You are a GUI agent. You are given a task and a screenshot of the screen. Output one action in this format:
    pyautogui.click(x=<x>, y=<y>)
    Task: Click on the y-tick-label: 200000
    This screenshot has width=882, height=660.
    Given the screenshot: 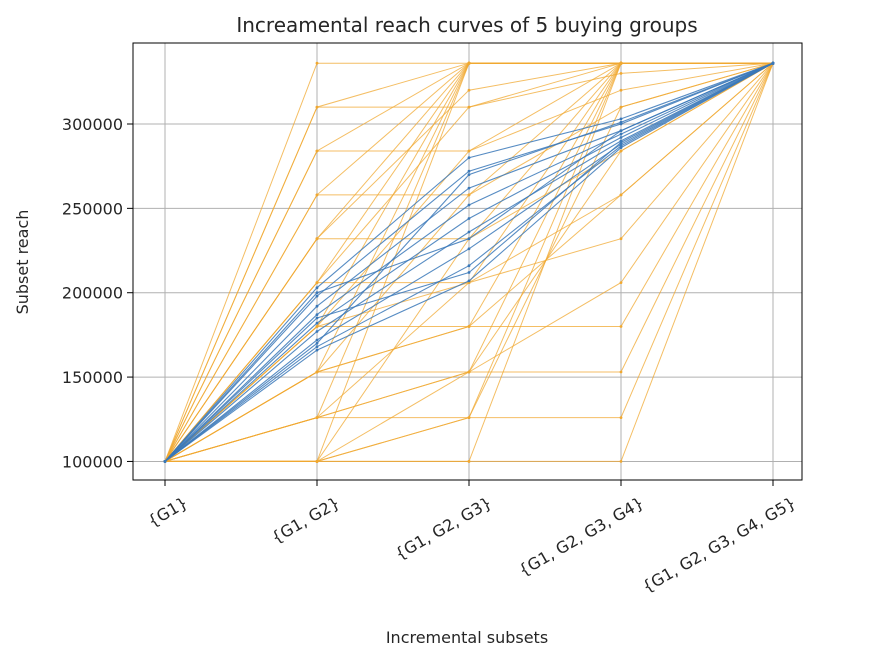 What is the action you would take?
    pyautogui.click(x=92, y=293)
    